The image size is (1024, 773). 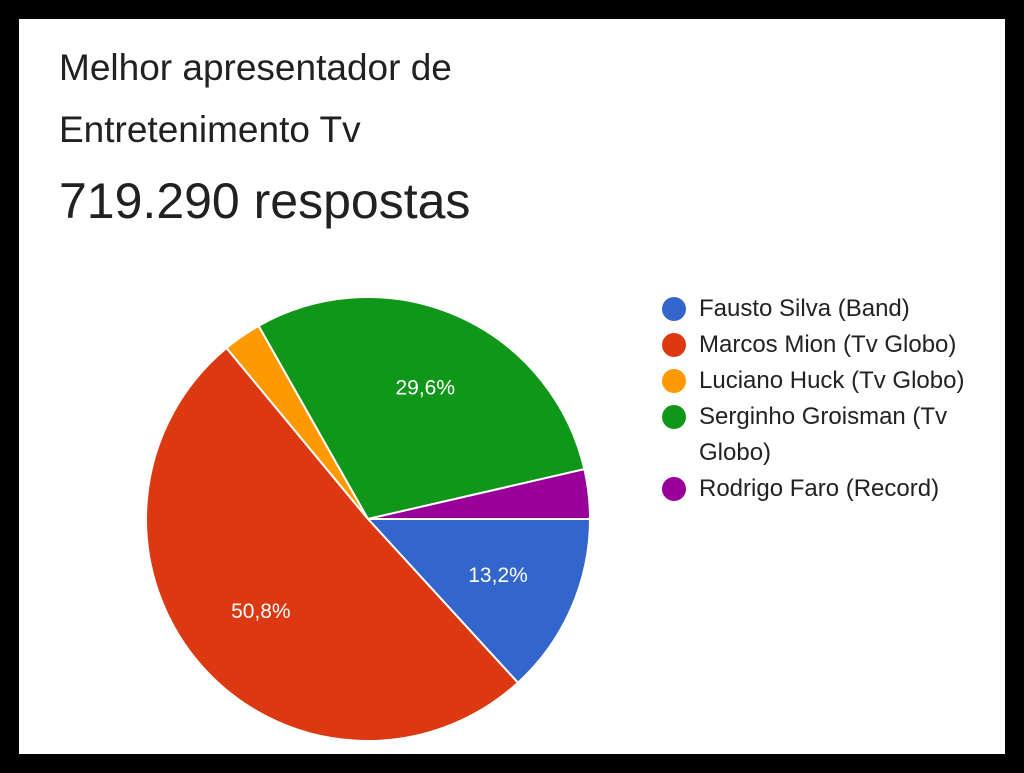 I want to click on slice-label-serginho-groisman: 29,6%, so click(x=425, y=388).